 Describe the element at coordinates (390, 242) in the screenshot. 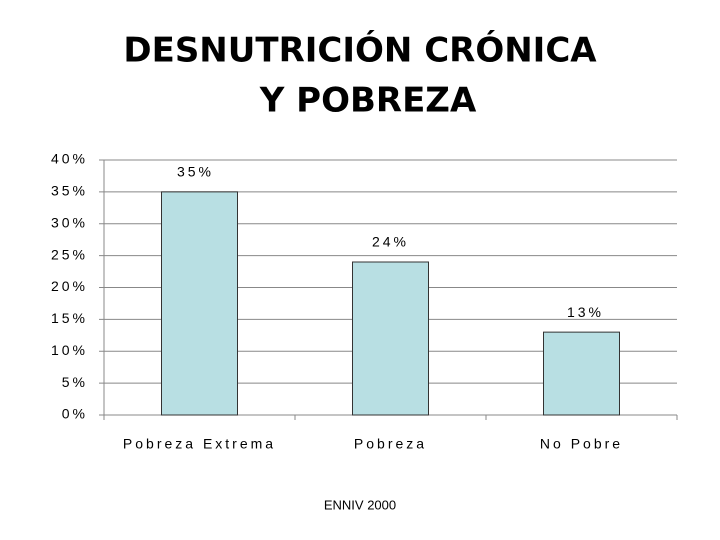

I see `value-label: 24%` at that location.